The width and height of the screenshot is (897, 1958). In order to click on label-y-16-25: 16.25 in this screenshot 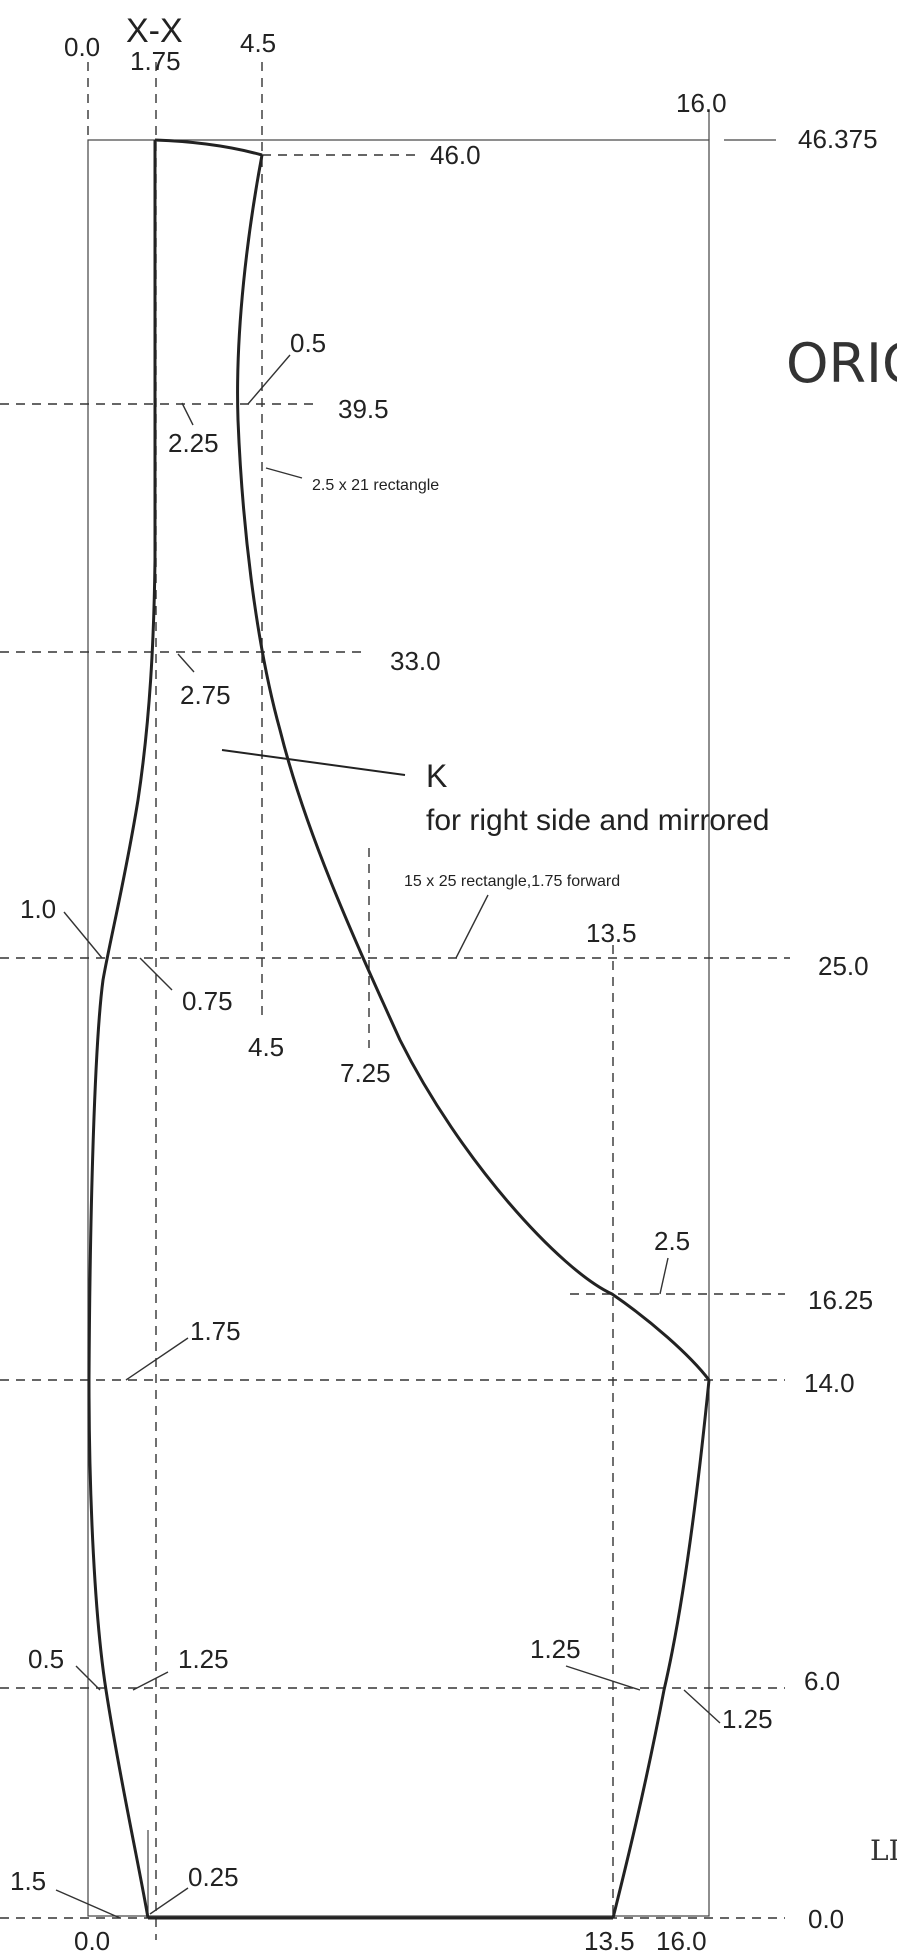, I will do `click(840, 1300)`.